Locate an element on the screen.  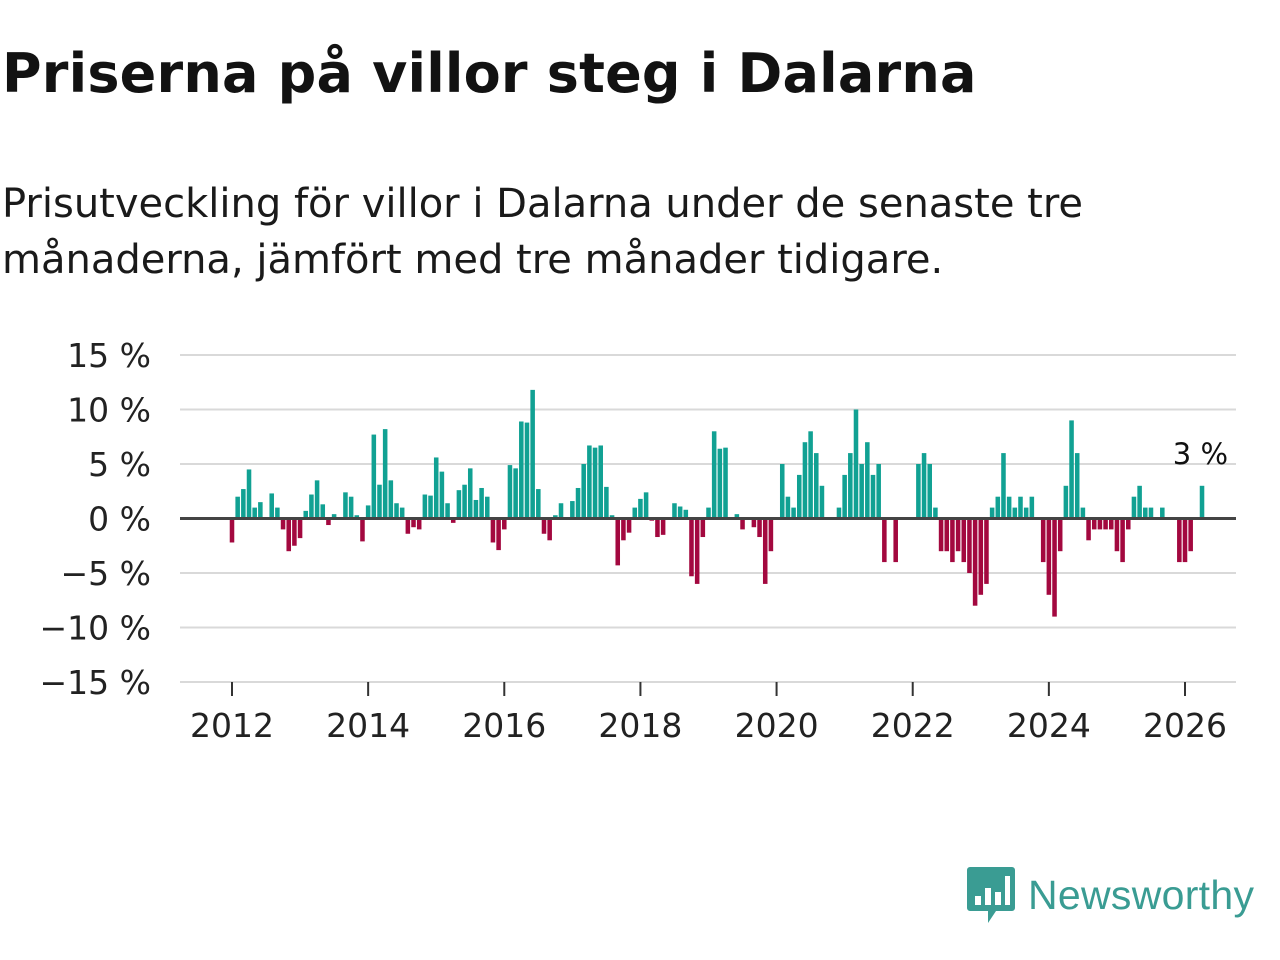
x-tick-label: 2012 is located at coordinates (232, 725).